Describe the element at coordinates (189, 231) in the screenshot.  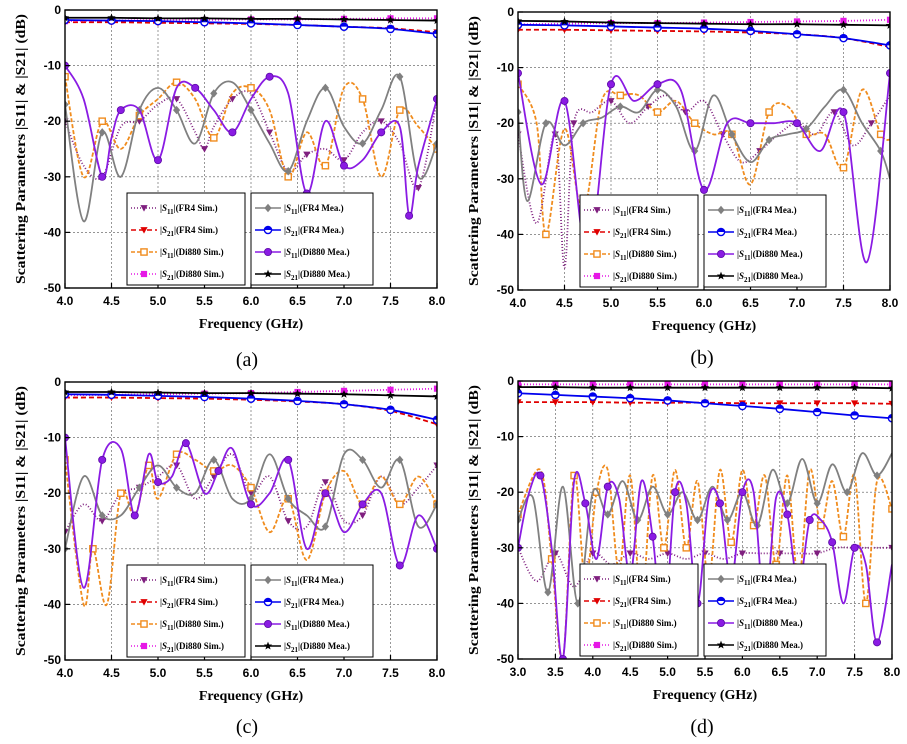
I see `legend-label: |S21|(FR4 Sim.)` at that location.